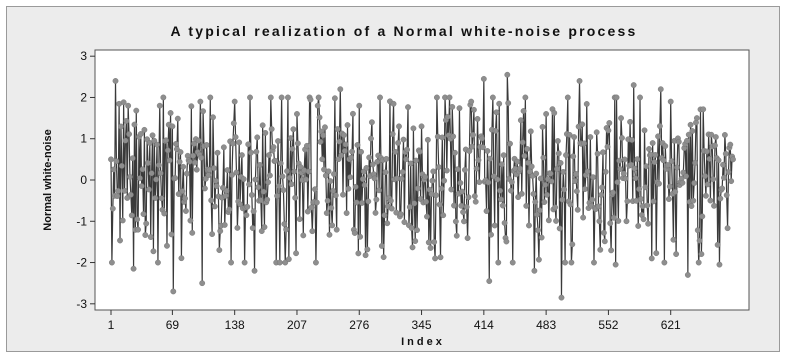 The height and width of the screenshot is (358, 786). What do you see at coordinates (83, 139) in the screenshot?
I see `y-tick-label: 1` at bounding box center [83, 139].